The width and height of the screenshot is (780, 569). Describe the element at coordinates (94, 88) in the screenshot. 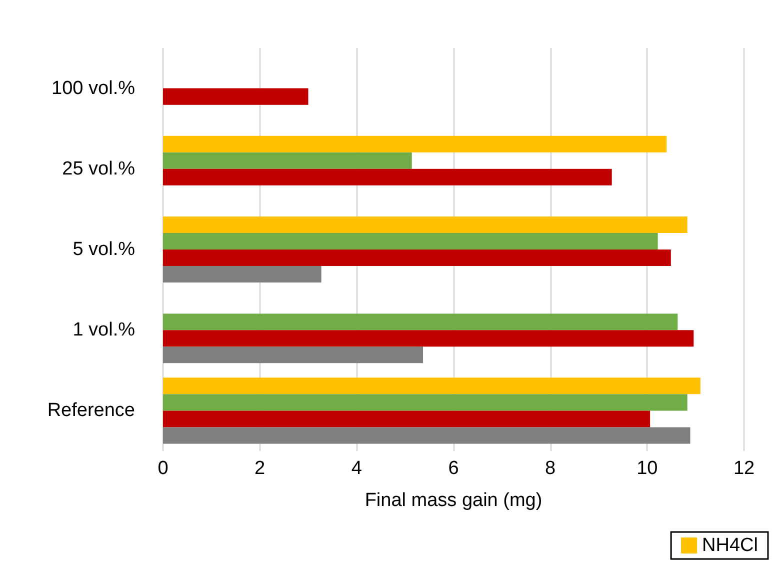

I see `y-tick-label: 100 vol.%` at that location.